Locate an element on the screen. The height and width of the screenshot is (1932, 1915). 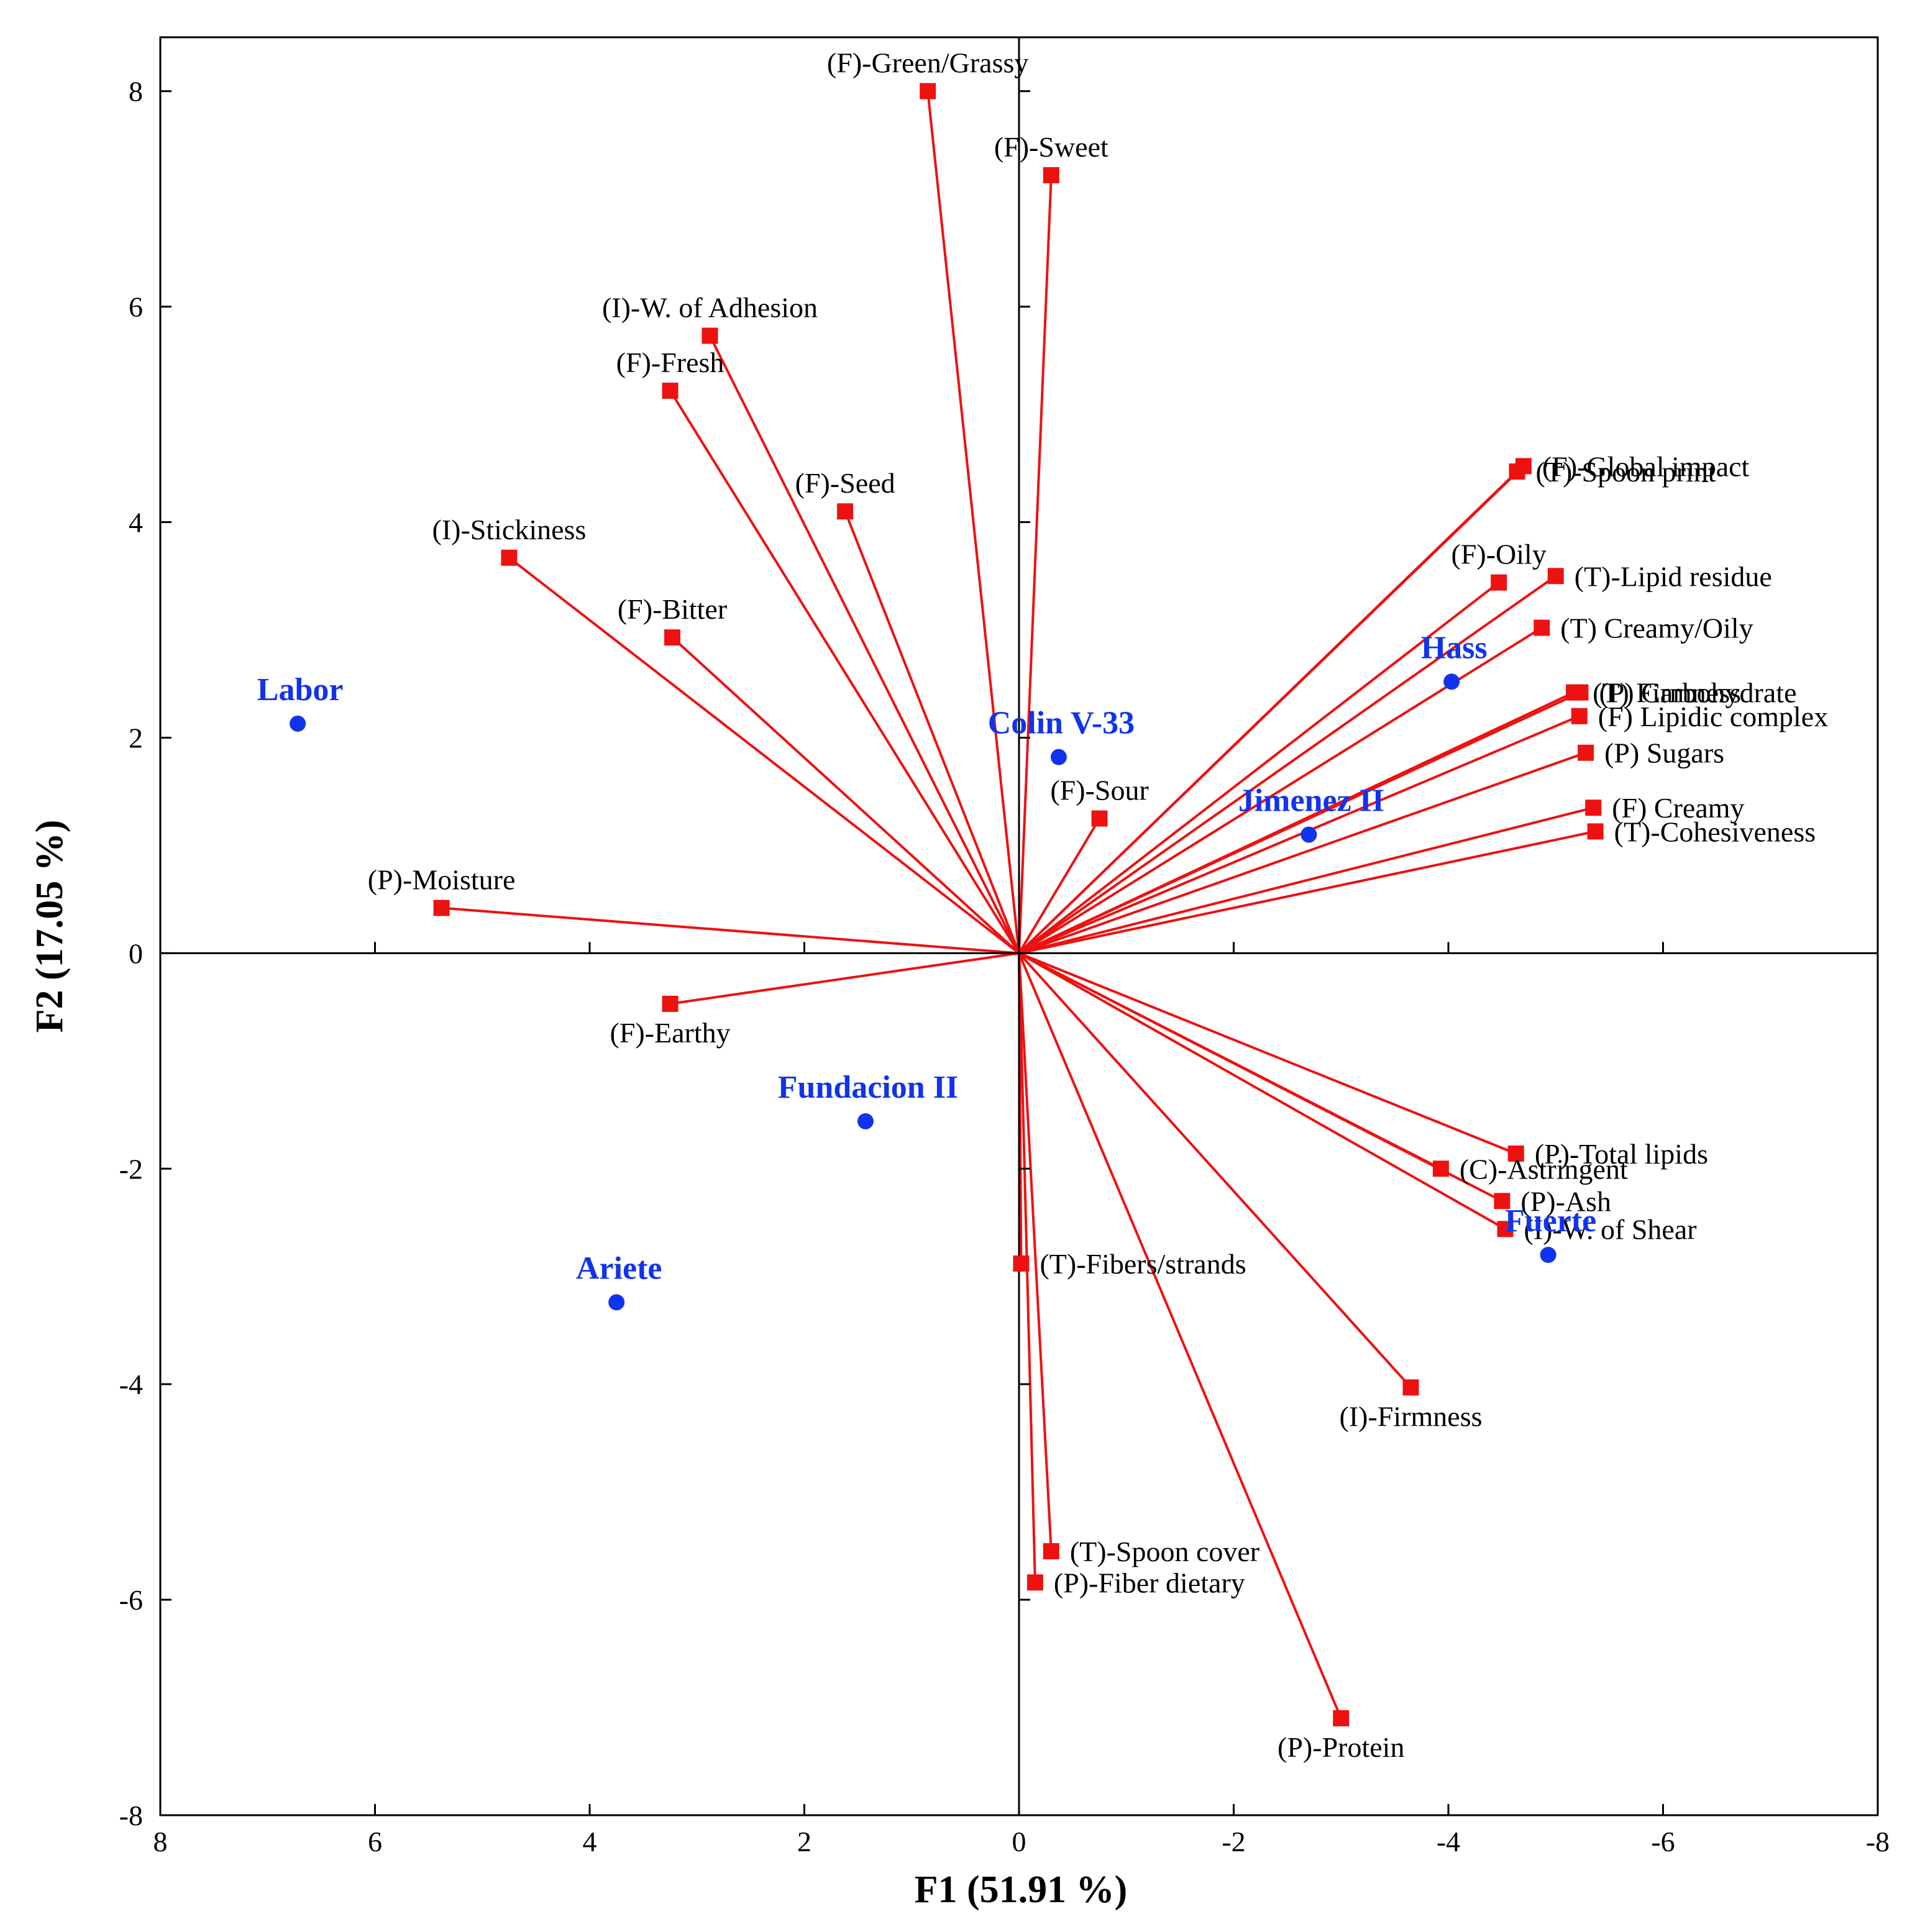
x-tick-label: 4 is located at coordinates (590, 1841).